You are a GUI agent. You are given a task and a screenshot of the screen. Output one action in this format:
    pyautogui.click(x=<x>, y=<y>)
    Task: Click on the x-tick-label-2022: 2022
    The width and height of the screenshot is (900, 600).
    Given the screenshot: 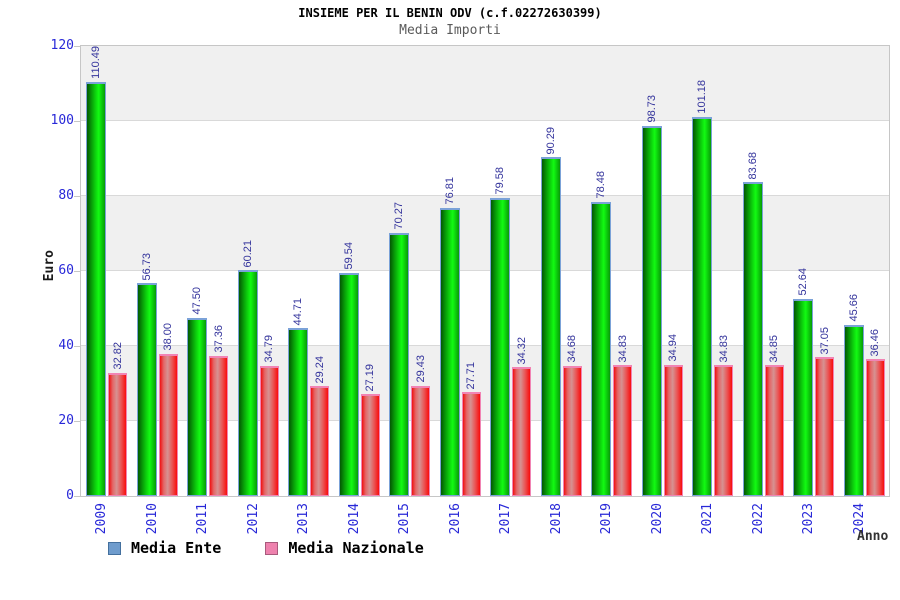 What is the action you would take?
    pyautogui.click(x=758, y=519)
    